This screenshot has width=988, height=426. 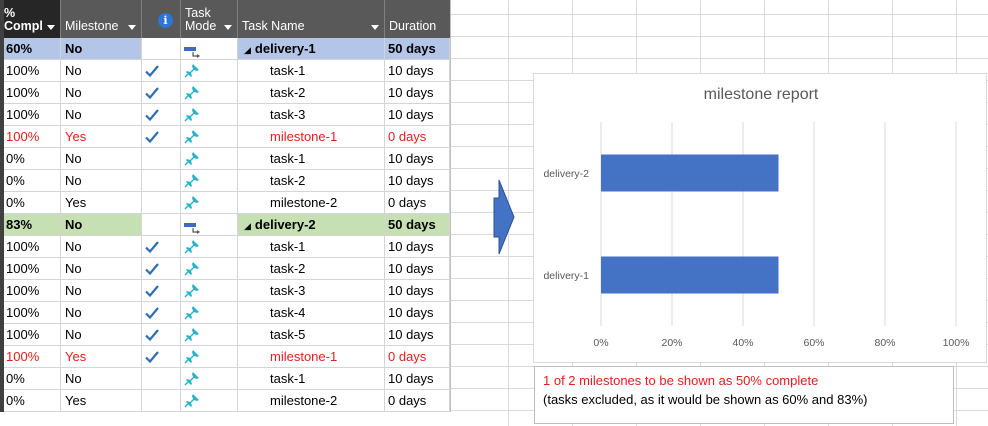 What do you see at coordinates (417, 19) in the screenshot?
I see `column-header-duration: Duration` at bounding box center [417, 19].